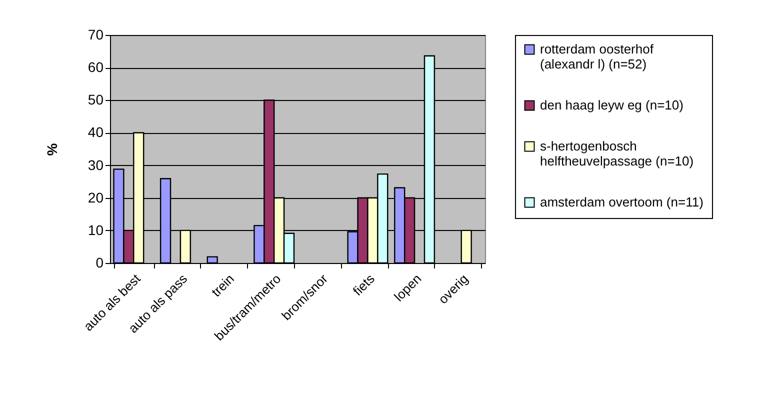 Image resolution: width=780 pixels, height=400 pixels. Describe the element at coordinates (96, 230) in the screenshot. I see `y-tick-label: 10` at that location.